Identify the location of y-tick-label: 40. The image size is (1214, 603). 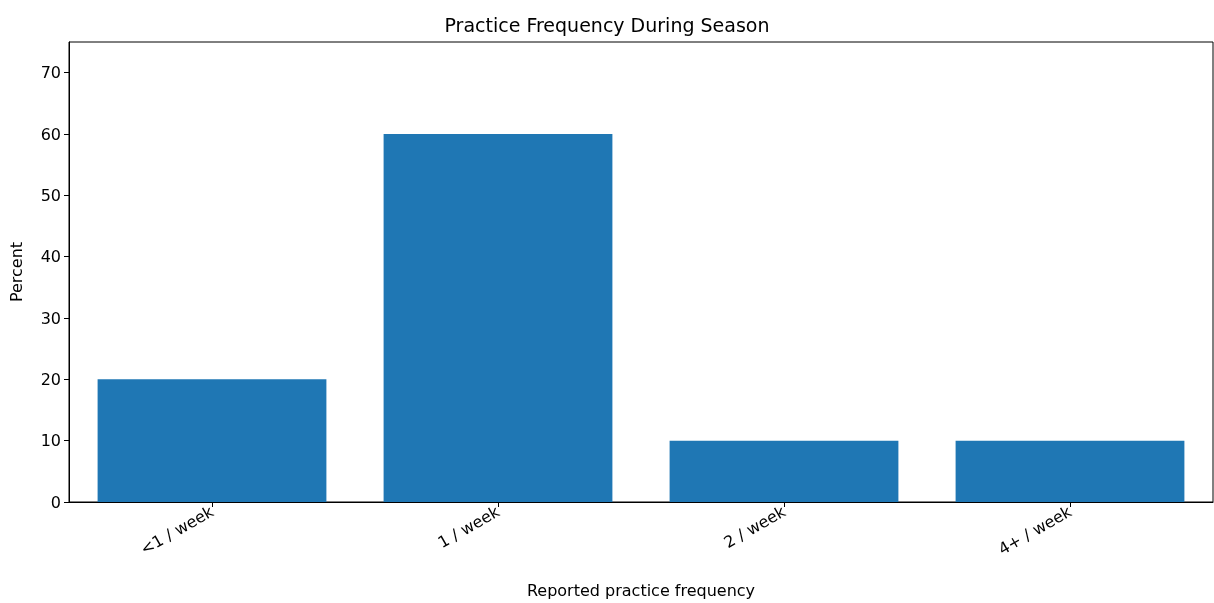
(50, 257).